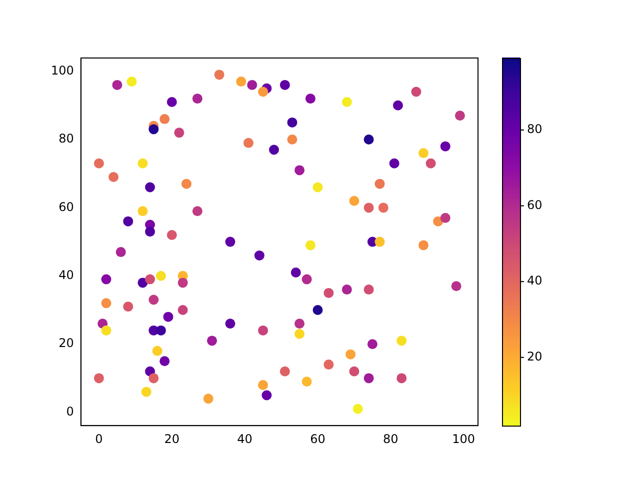  What do you see at coordinates (534, 357) in the screenshot?
I see `color-bar-label: 20` at bounding box center [534, 357].